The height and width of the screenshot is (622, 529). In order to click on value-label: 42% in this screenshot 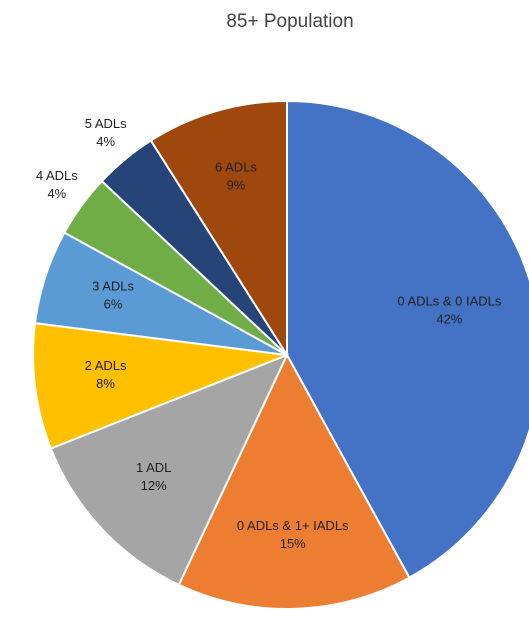, I will do `click(449, 318)`.